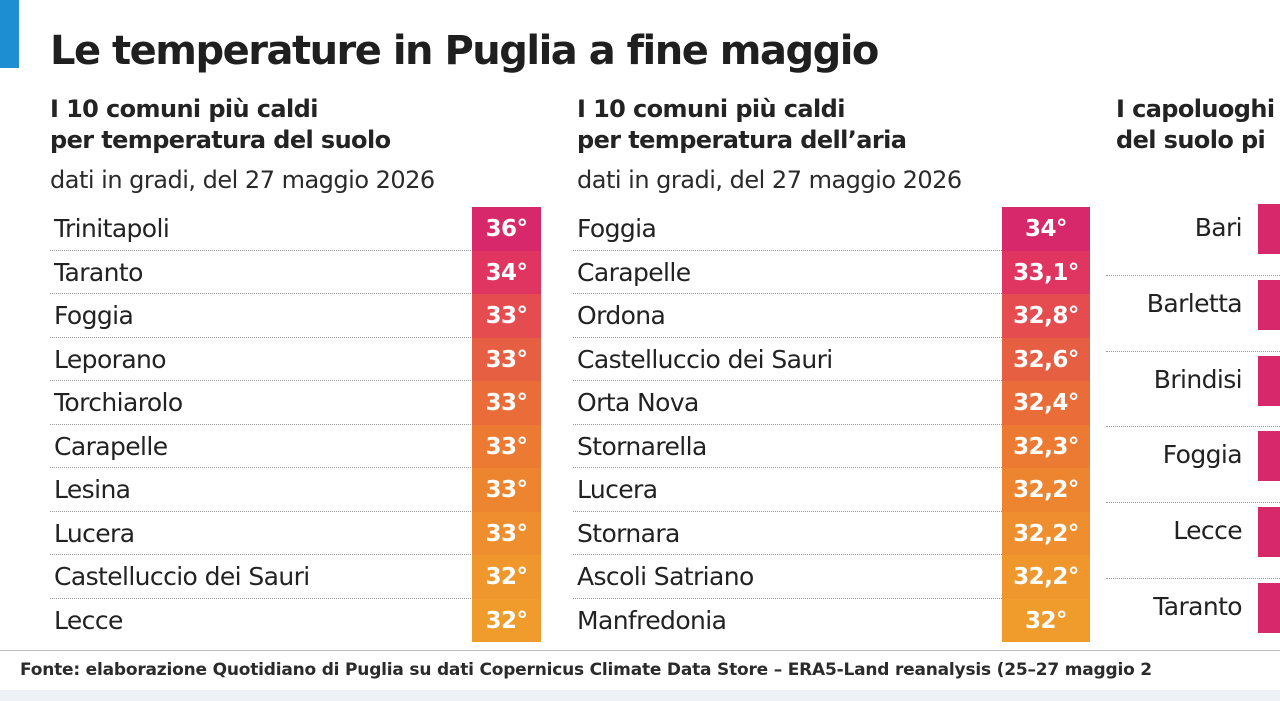 The height and width of the screenshot is (701, 1280). What do you see at coordinates (617, 489) in the screenshot?
I see `air-temperature-row-name: Lucera` at bounding box center [617, 489].